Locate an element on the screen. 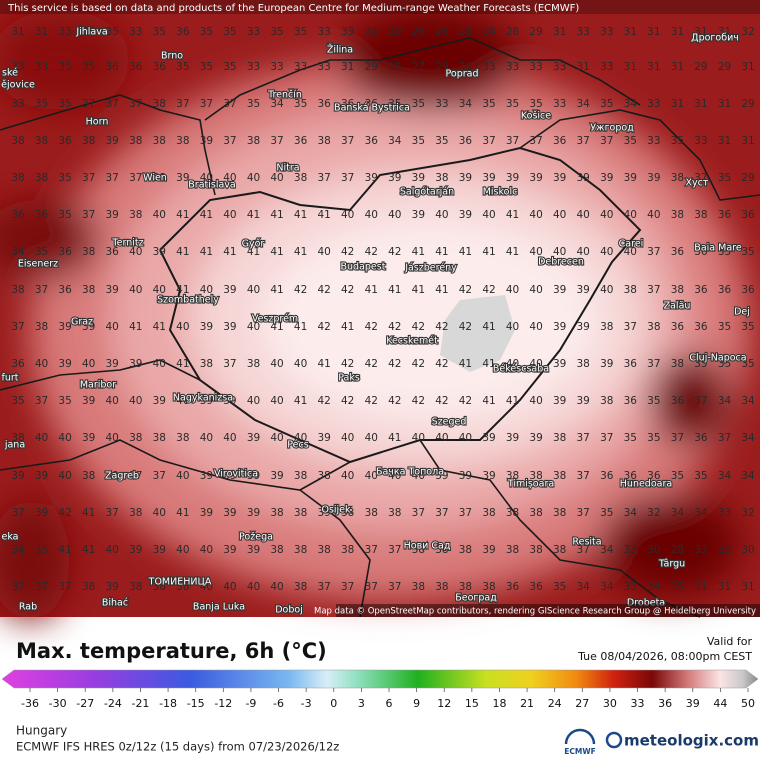 This screenshot has height=764, width=760. colorbar-tick-label: 30 is located at coordinates (610, 703).